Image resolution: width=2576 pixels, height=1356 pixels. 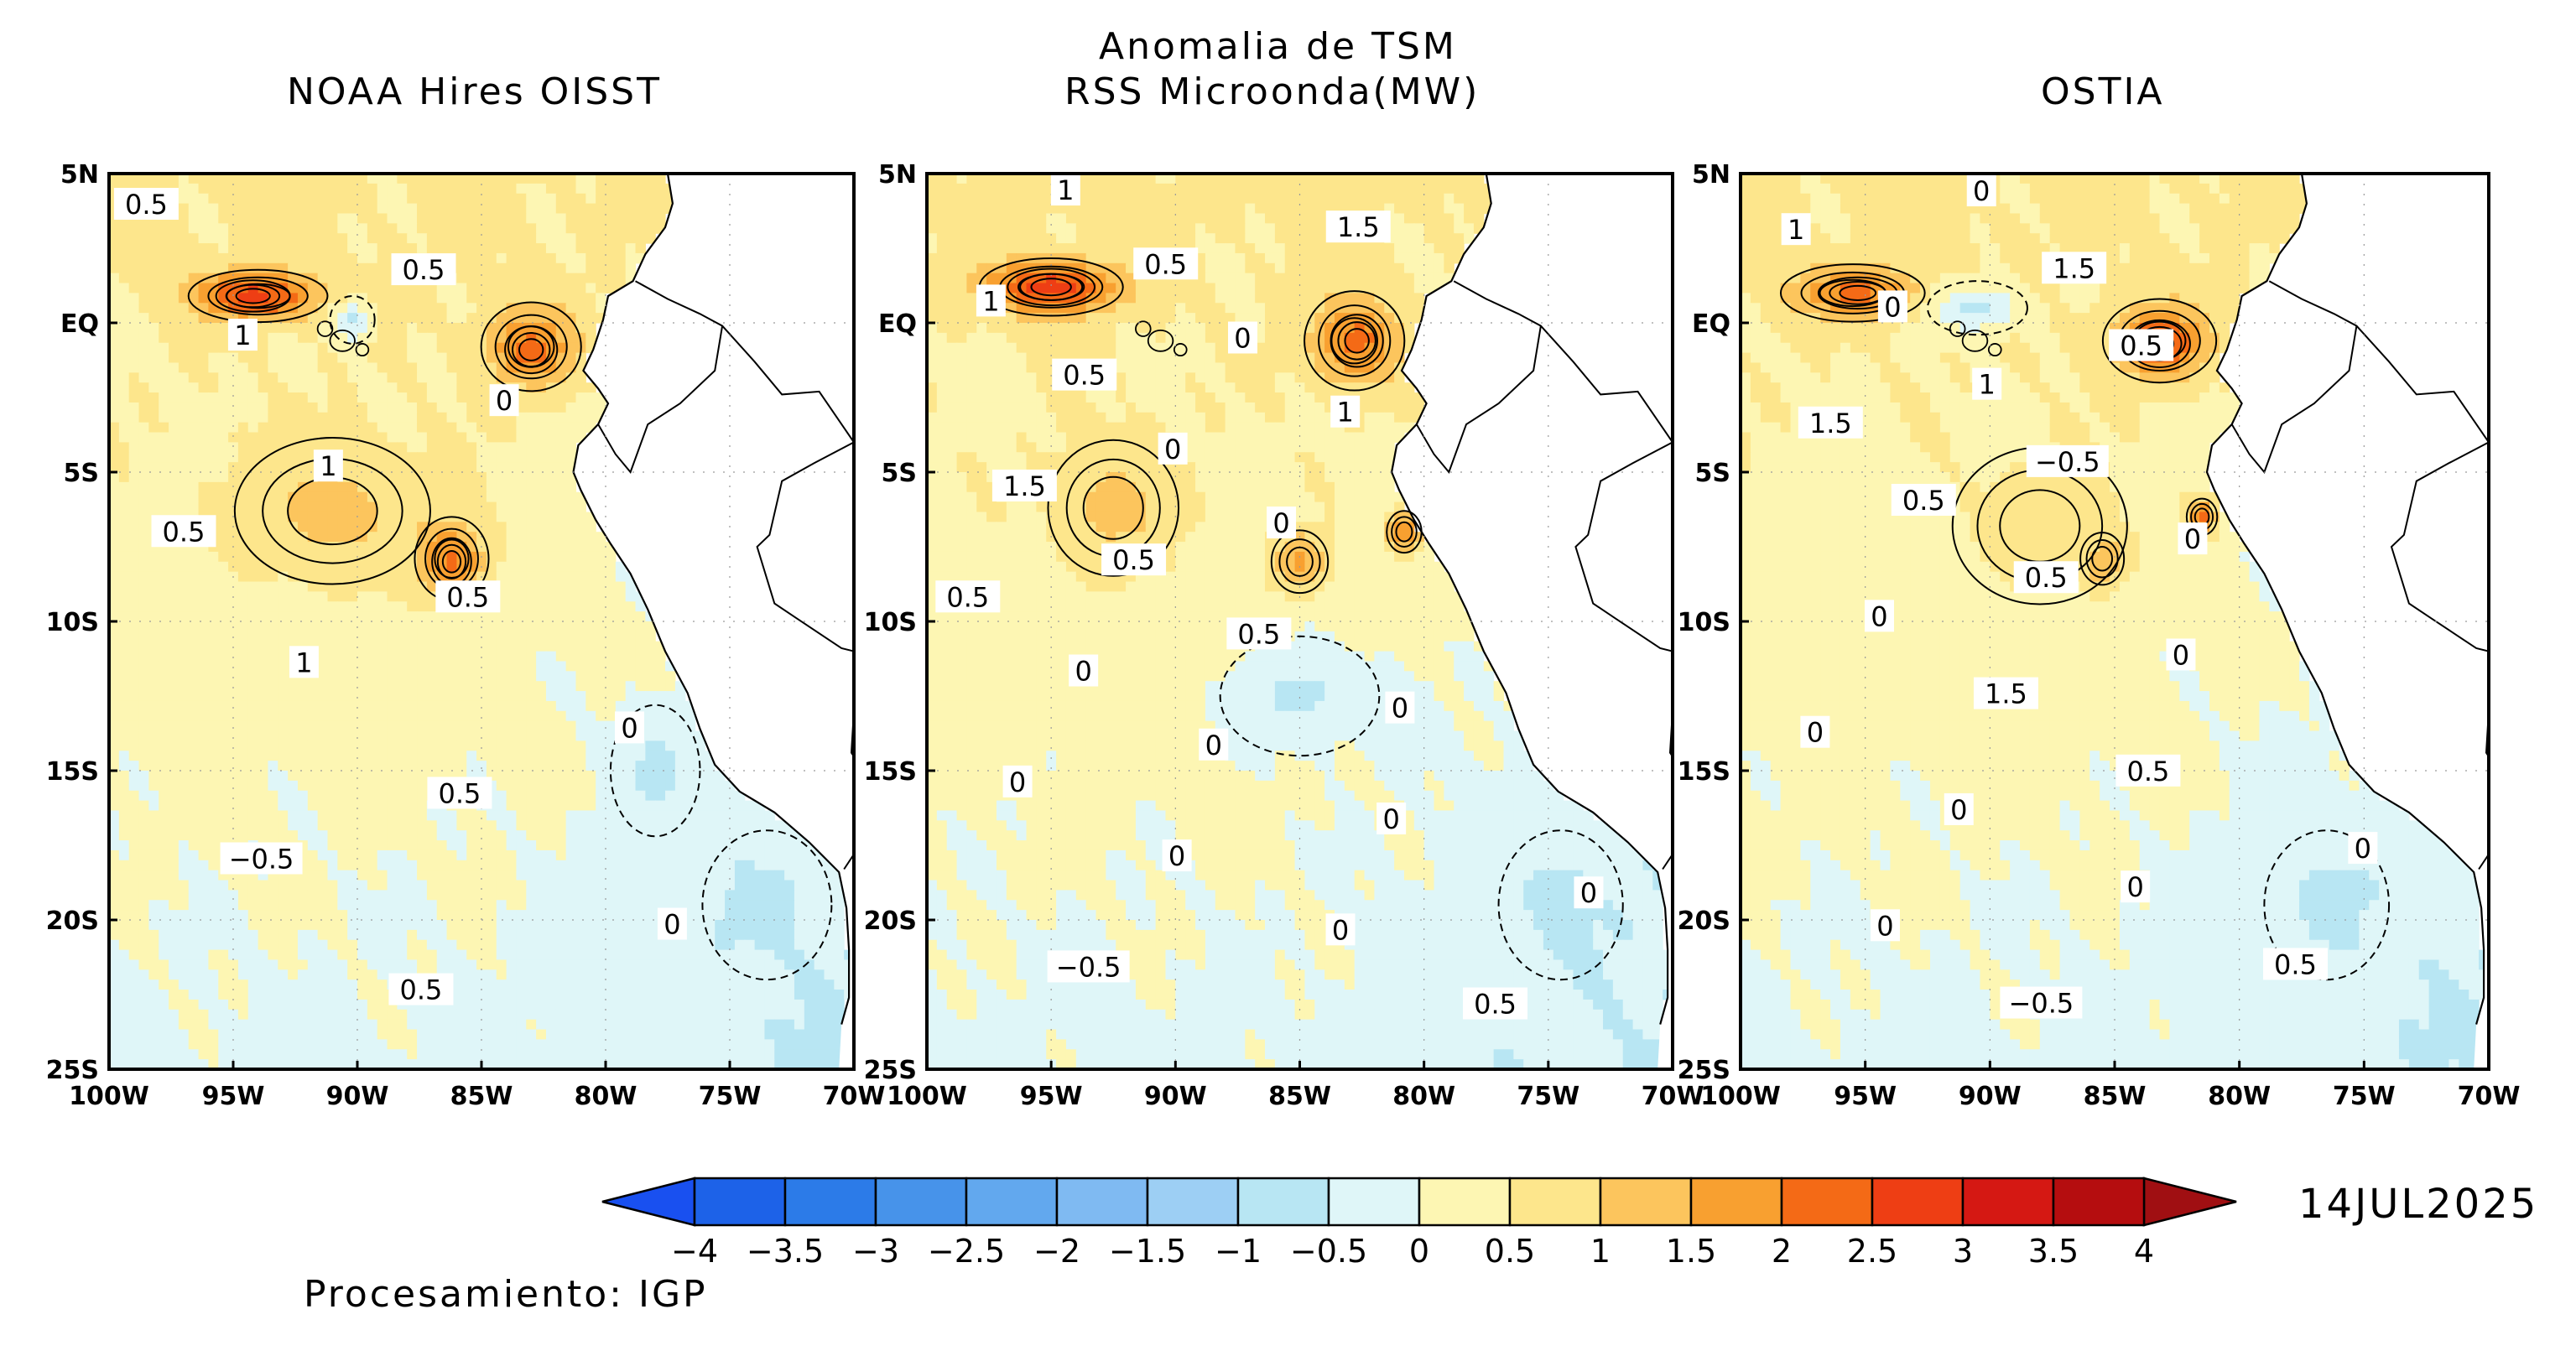 I want to click on coastline, so click(x=1529, y=599).